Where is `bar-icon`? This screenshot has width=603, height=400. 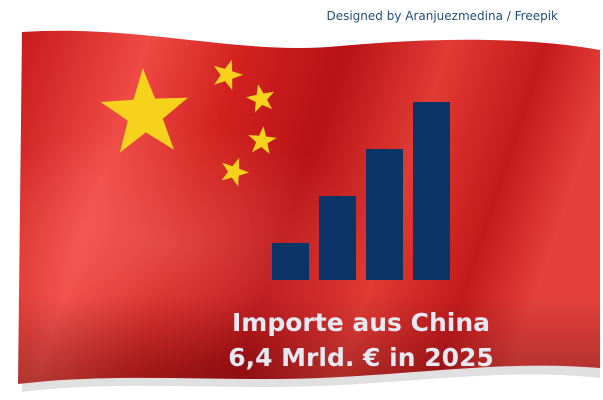 bar-icon is located at coordinates (361, 191).